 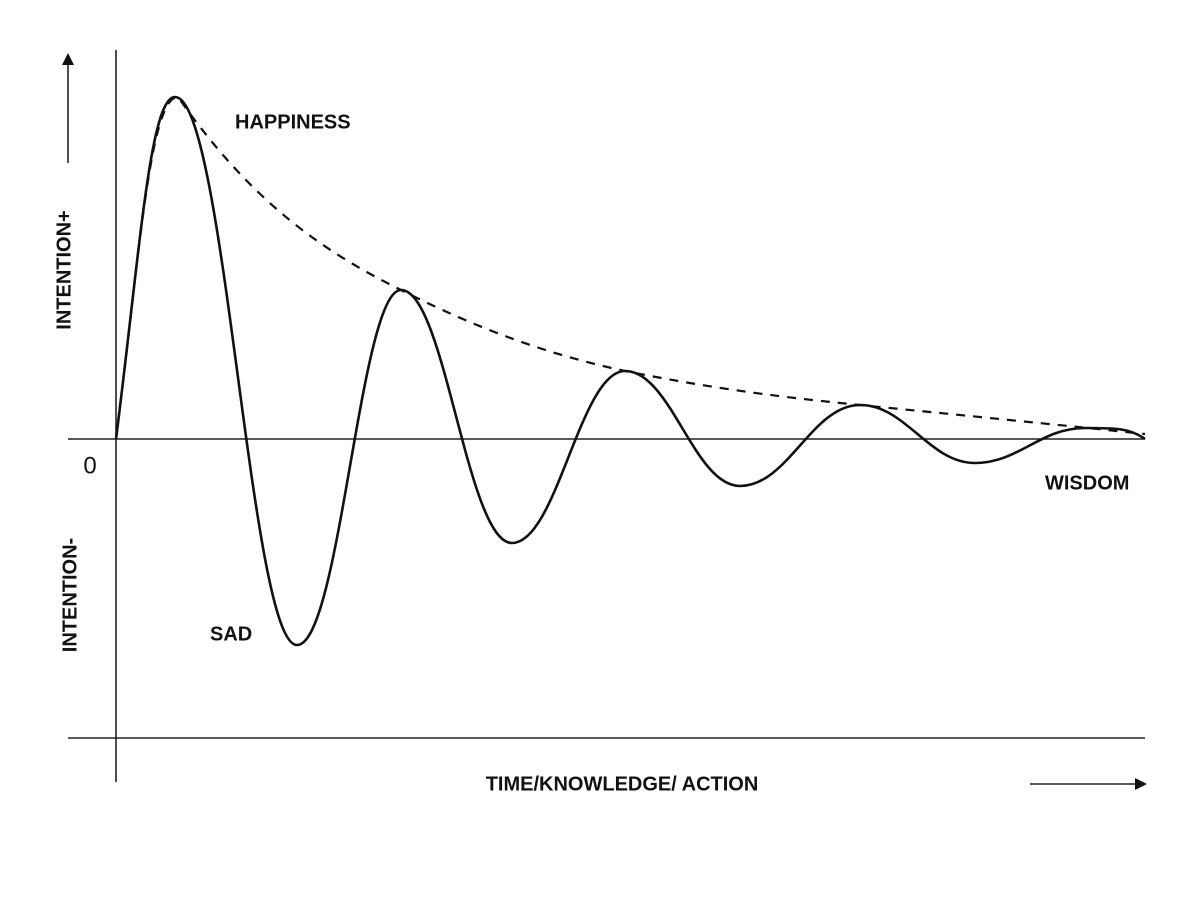 What do you see at coordinates (89, 465) in the screenshot?
I see `origin-label: 0` at bounding box center [89, 465].